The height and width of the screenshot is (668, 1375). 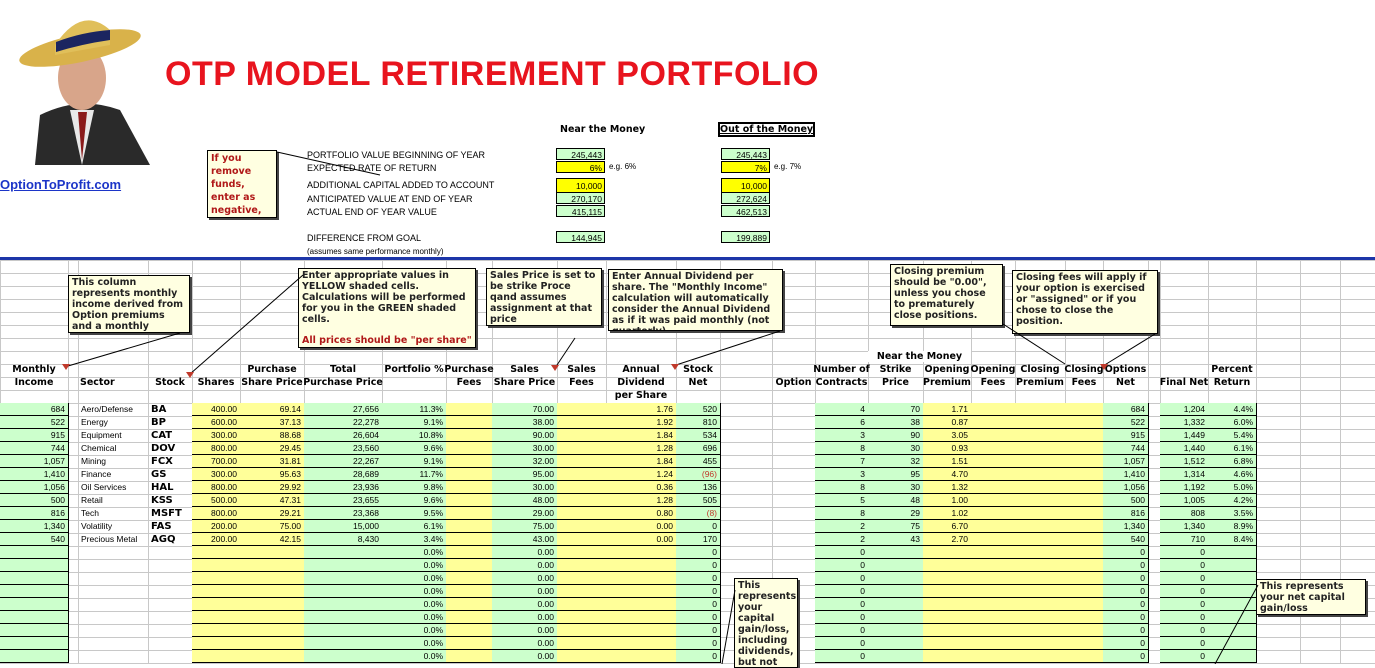 I want to click on cell-open-premium: 1.02, so click(x=947, y=513).